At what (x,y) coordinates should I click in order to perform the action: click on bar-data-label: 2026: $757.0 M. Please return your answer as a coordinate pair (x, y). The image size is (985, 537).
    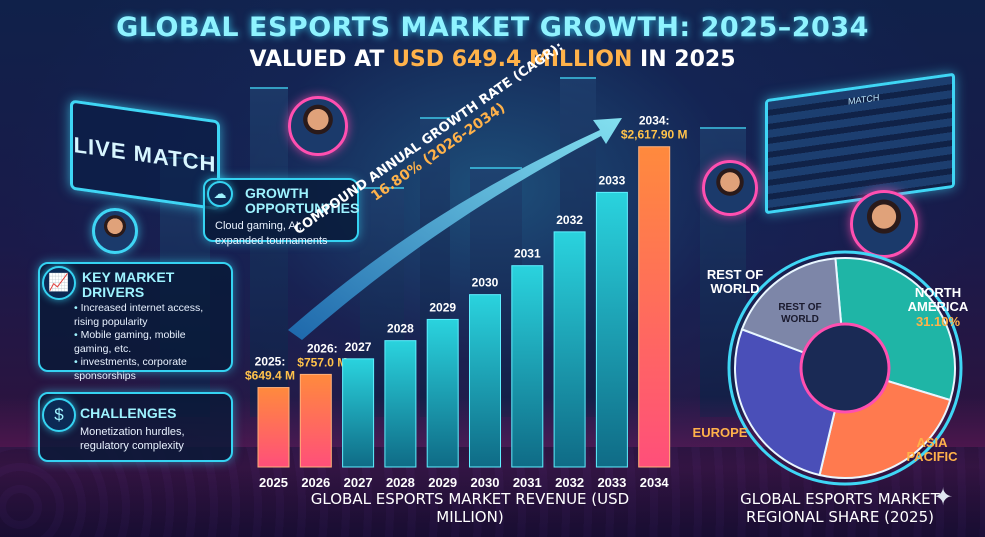
    Looking at the image, I should click on (322, 355).